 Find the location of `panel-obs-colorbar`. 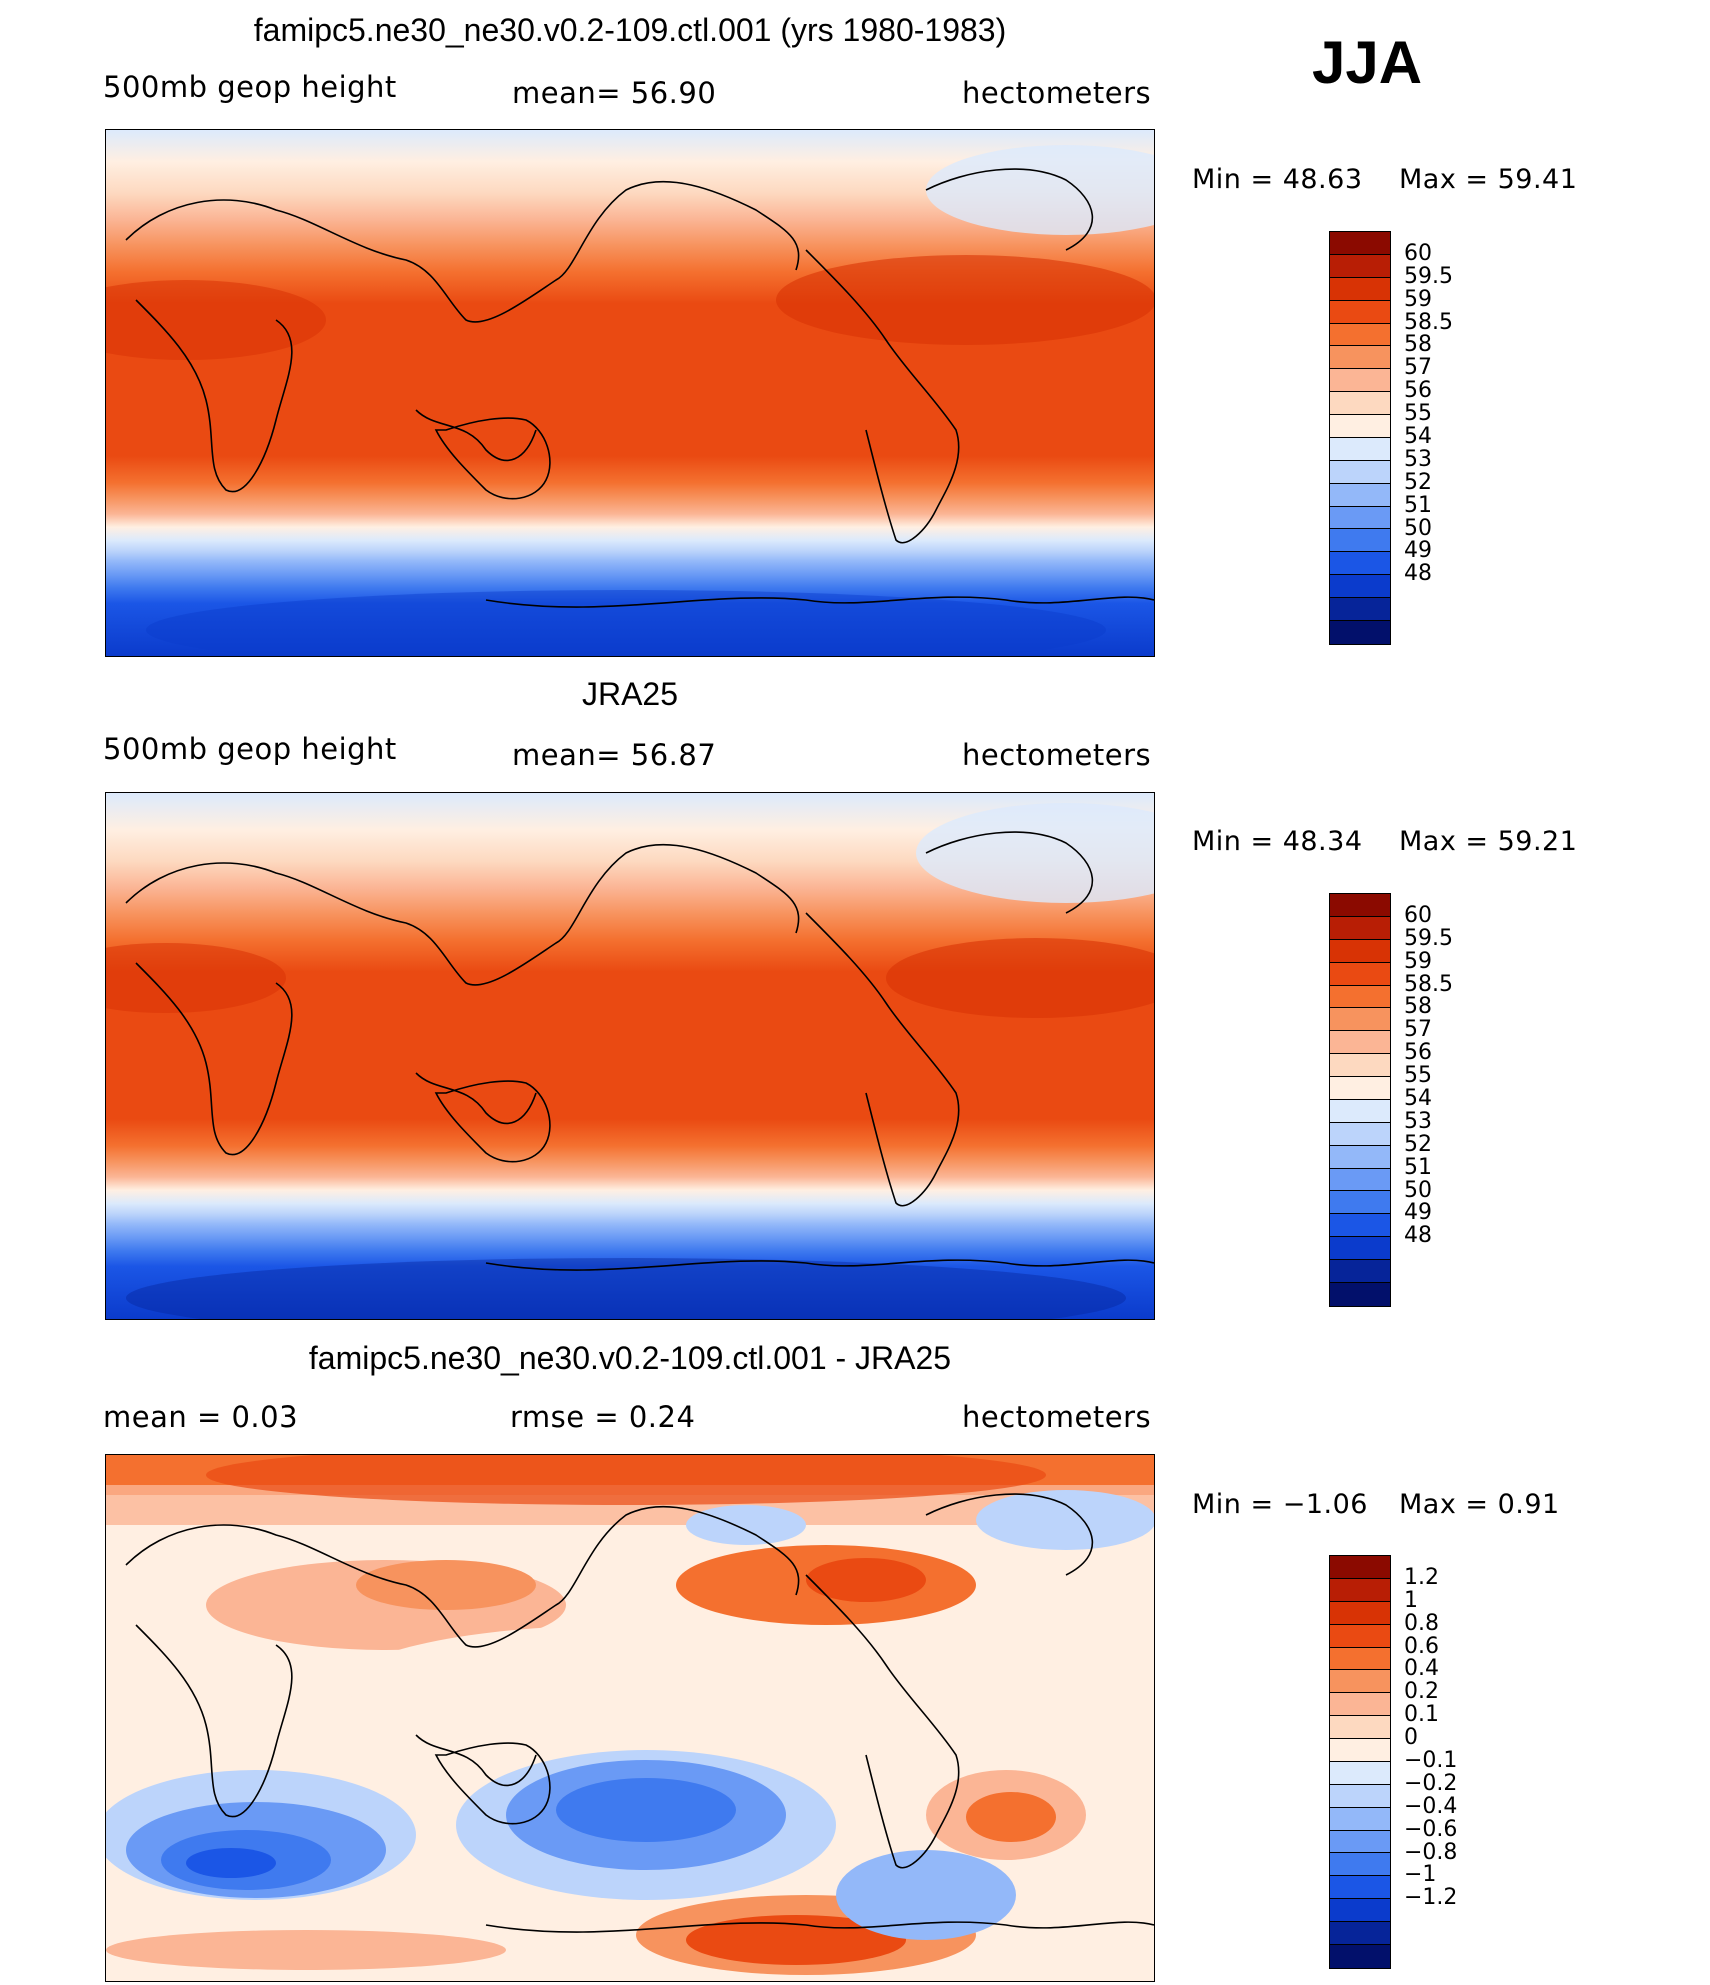

panel-obs-colorbar is located at coordinates (1360, 1100).